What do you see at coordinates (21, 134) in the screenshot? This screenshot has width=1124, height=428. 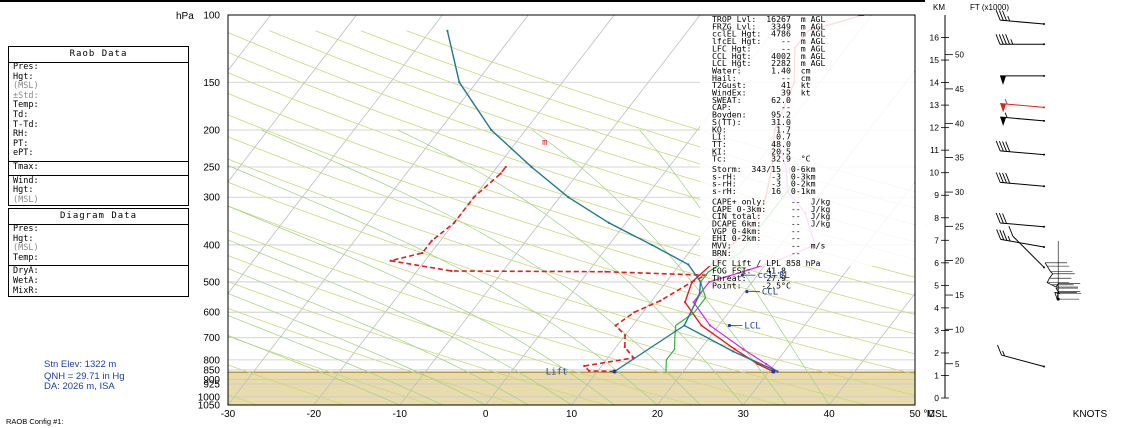 I see `panel-row: RH:` at bounding box center [21, 134].